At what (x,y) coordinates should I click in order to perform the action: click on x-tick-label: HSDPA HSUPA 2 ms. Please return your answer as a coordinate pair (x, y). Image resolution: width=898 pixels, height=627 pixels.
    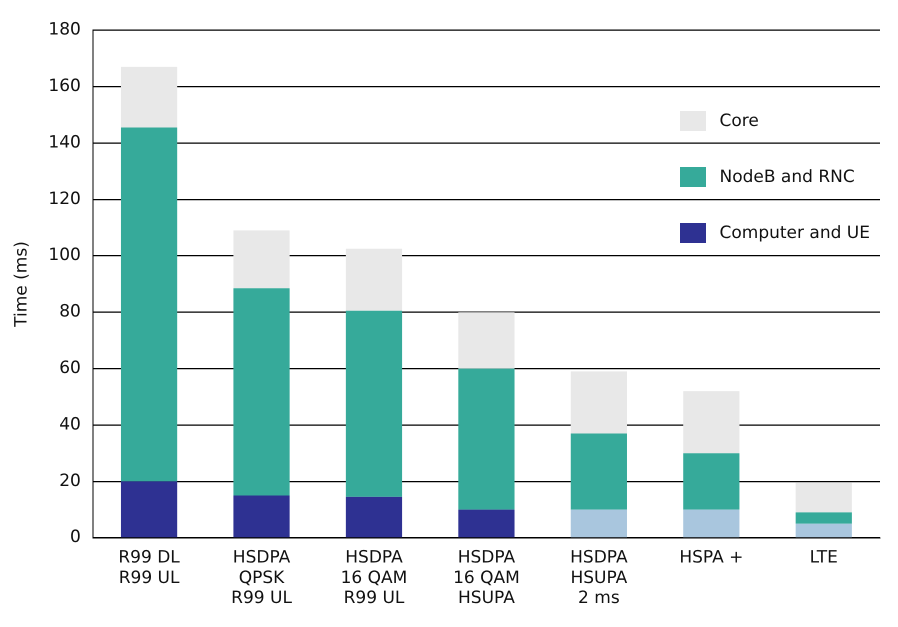
    Looking at the image, I should click on (599, 577).